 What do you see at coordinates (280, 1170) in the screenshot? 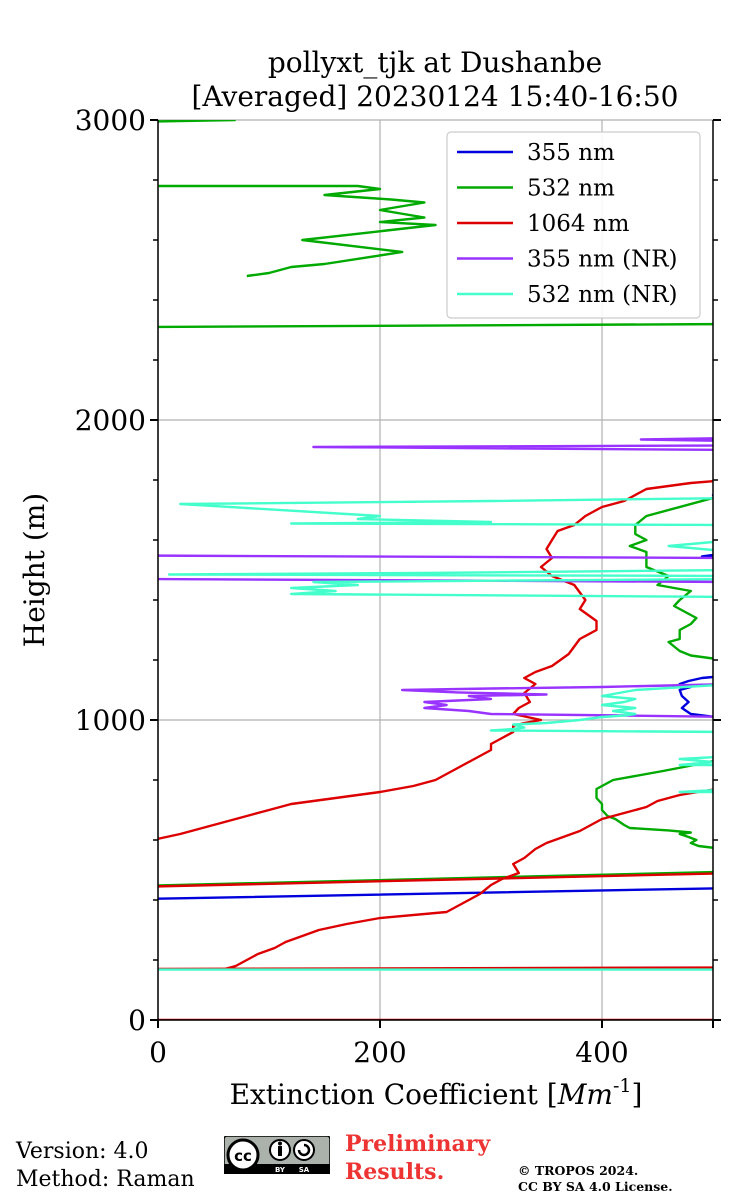
I see `svg-text: BY` at bounding box center [280, 1170].